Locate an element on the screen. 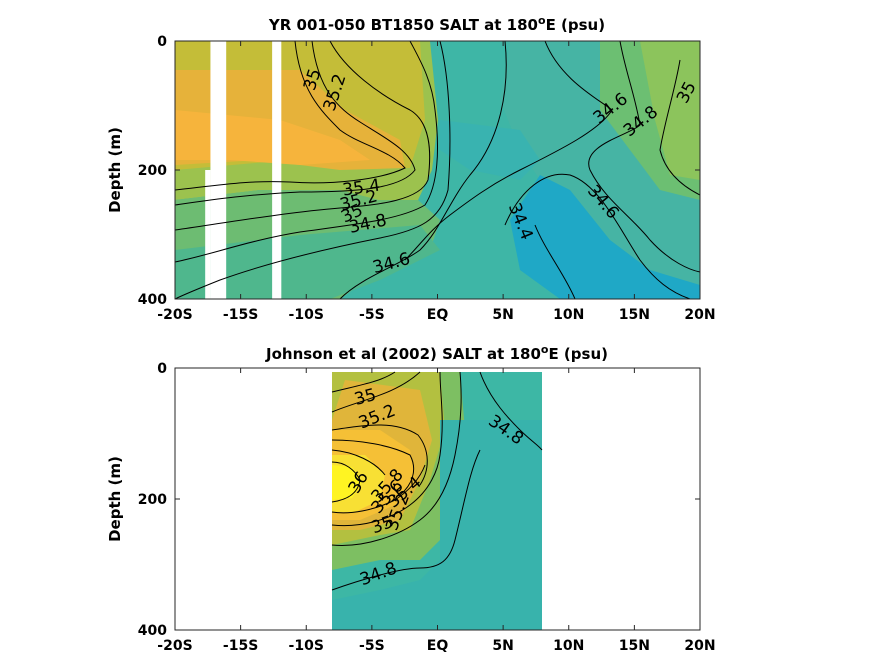 Image resolution: width=875 pixels, height=656 pixels. title-bottom: Johnson et al (2002) SALT at 180oE (psu) is located at coordinates (436, 353).